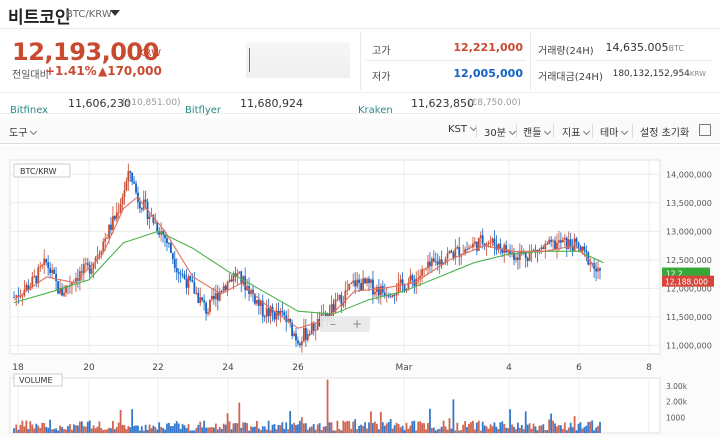 The width and height of the screenshot is (720, 441). I want to click on timezone-menu: KST, so click(463, 129).